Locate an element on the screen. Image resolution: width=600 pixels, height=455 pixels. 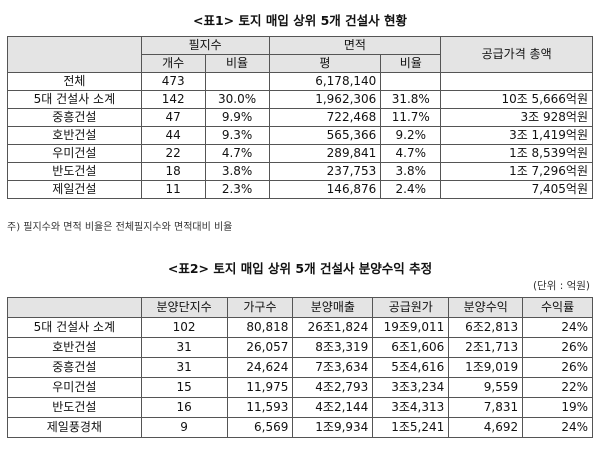
table1-note: 주) 필지수와 면적 비율은 전체필지수와 면적대비 비율 is located at coordinates (120, 227).